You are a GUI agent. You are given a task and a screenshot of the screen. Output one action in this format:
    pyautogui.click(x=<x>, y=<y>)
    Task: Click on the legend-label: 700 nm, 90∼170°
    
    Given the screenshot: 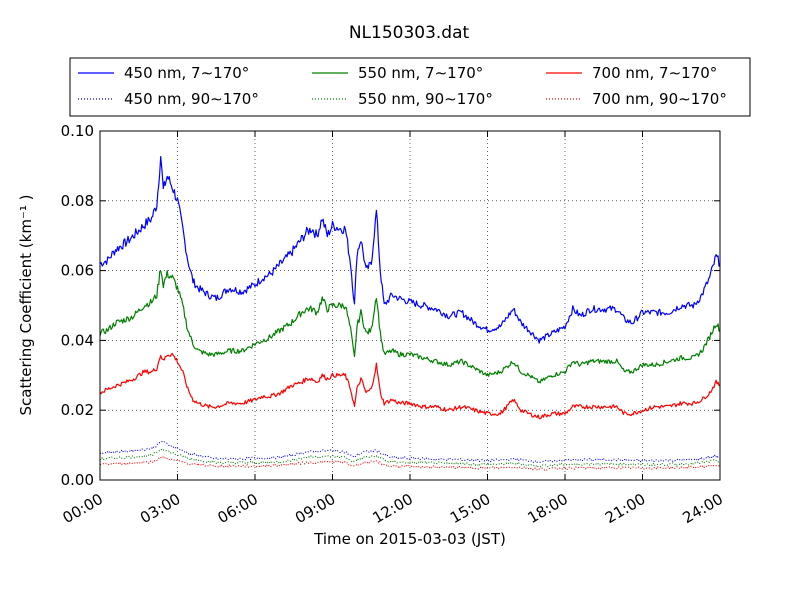 What is the action you would take?
    pyautogui.click(x=659, y=99)
    